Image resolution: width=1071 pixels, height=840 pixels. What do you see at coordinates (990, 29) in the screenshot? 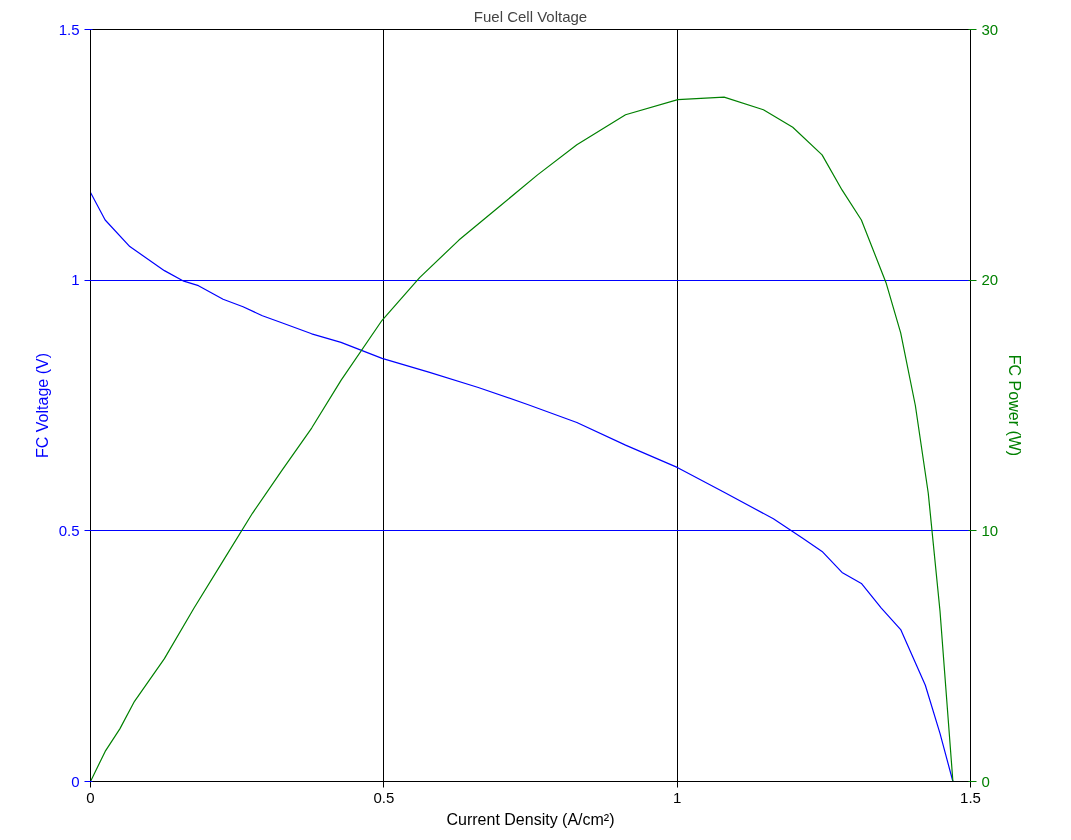
I see `y2-tick-label: 30` at bounding box center [990, 29].